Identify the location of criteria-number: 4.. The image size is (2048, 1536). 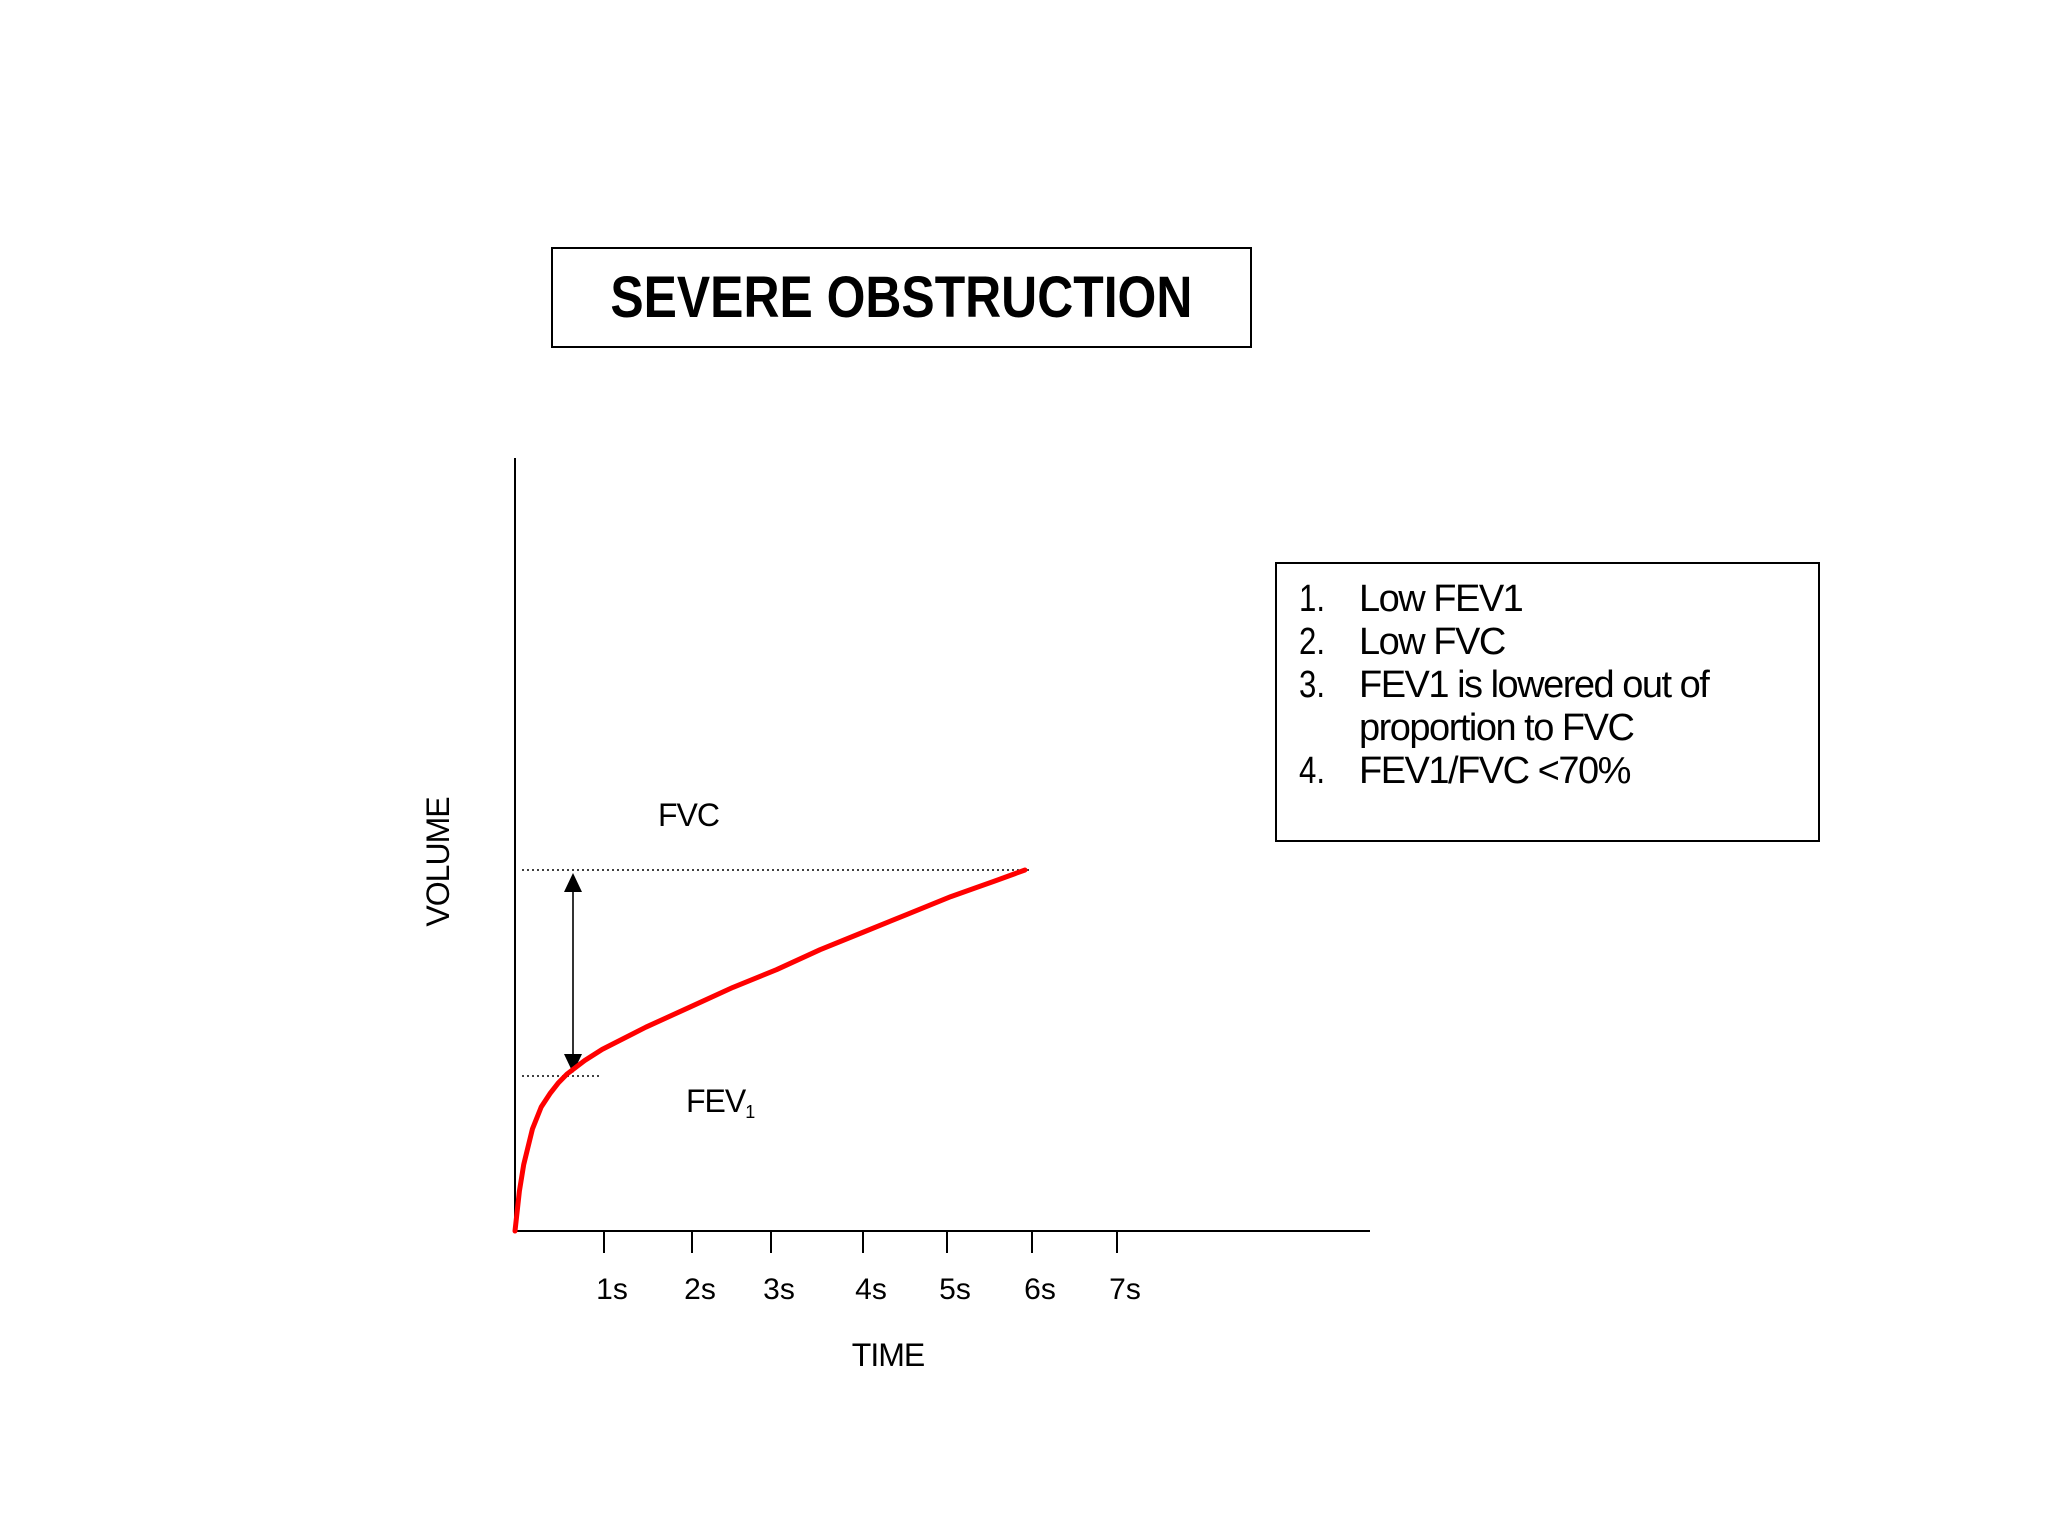
(1312, 771).